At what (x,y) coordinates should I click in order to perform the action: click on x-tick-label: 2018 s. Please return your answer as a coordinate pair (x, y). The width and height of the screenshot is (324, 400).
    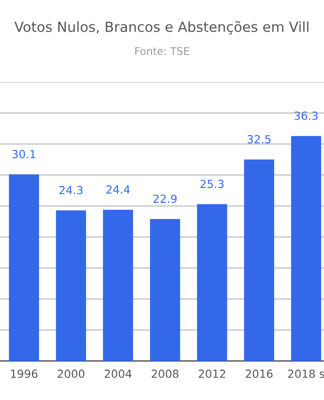
    Looking at the image, I should click on (306, 374).